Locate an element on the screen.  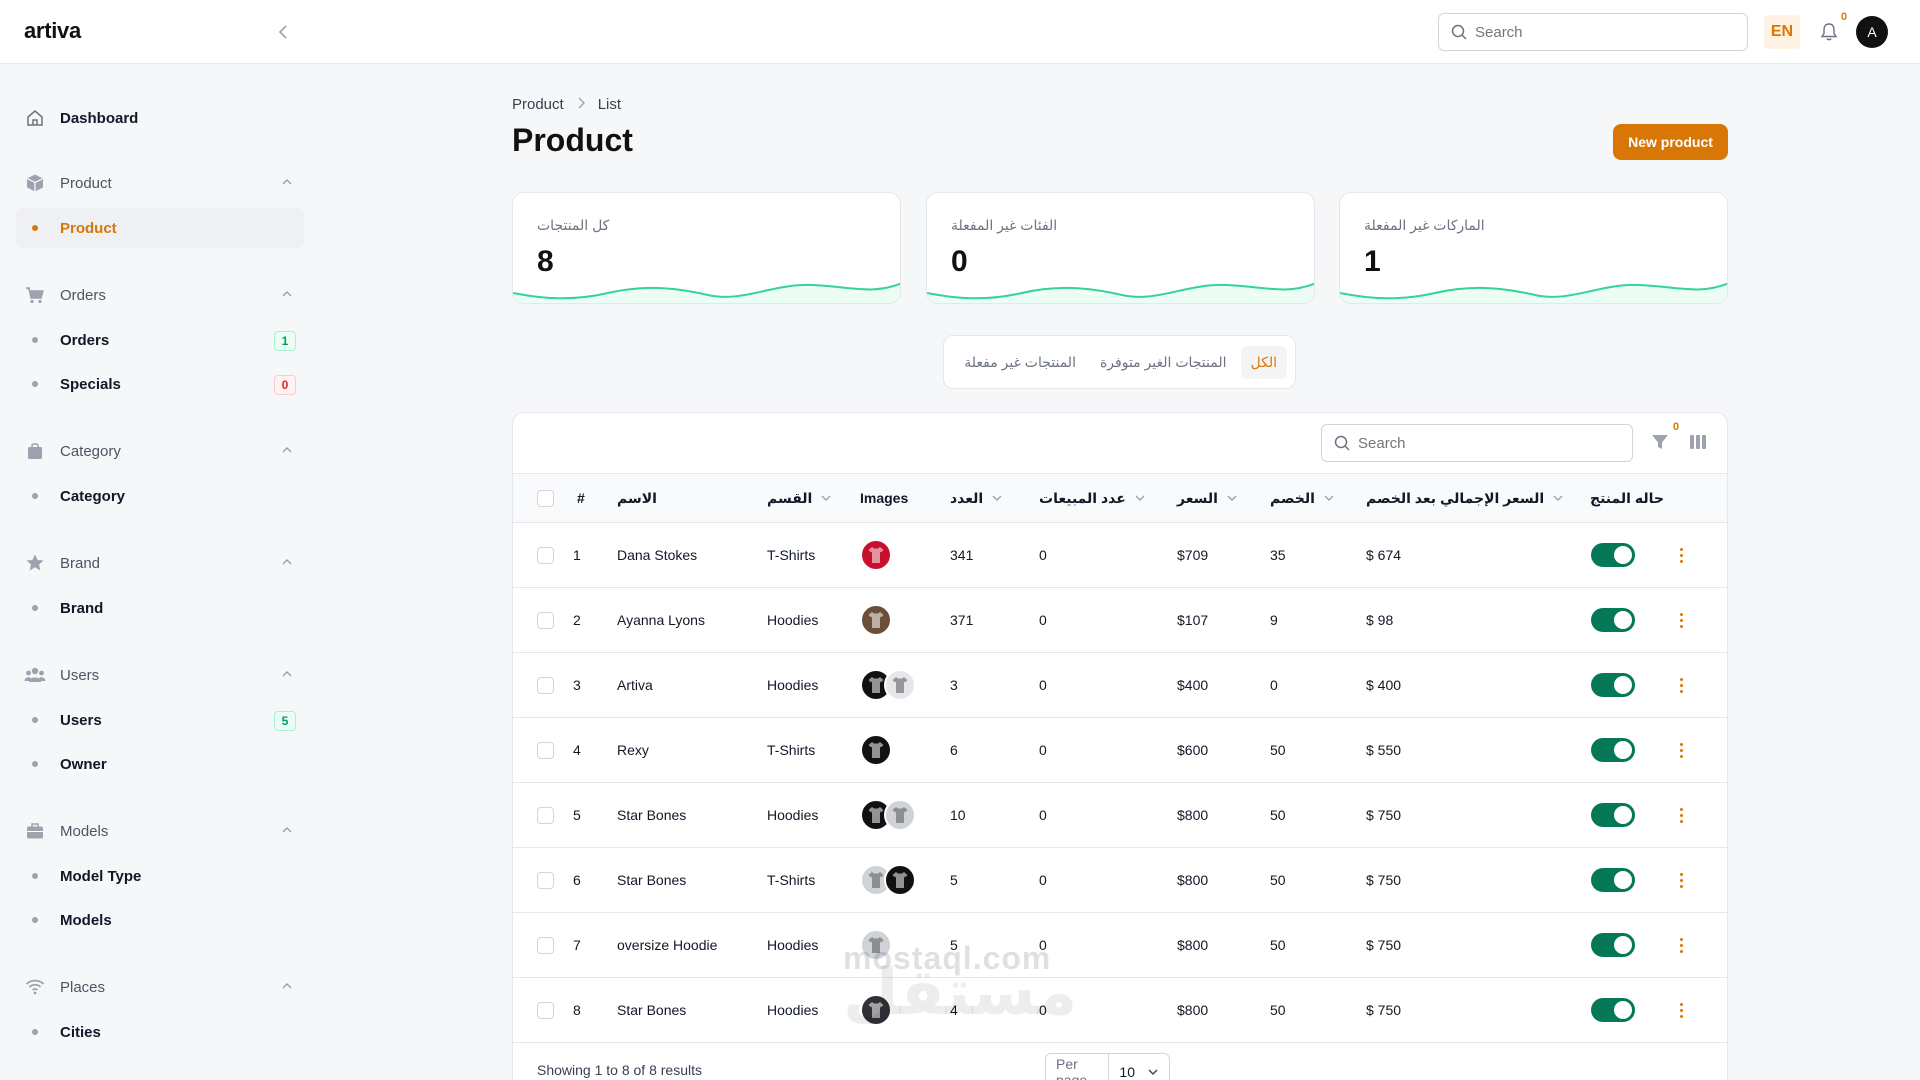
avatar: A is located at coordinates (1872, 32).